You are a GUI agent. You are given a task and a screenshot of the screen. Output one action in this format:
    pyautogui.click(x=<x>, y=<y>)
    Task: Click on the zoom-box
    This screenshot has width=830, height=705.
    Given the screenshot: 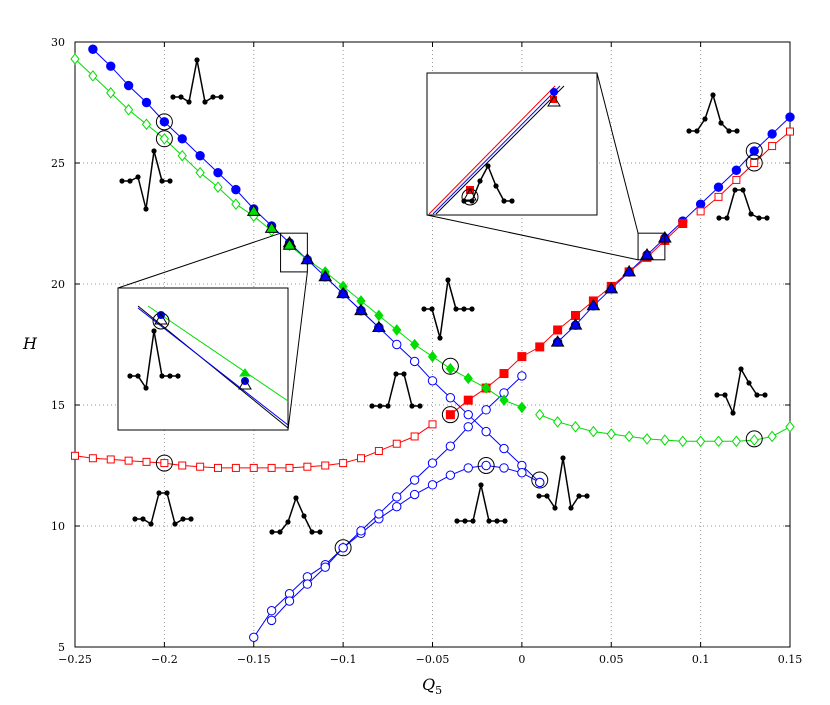 What is the action you would take?
    pyautogui.click(x=294, y=252)
    